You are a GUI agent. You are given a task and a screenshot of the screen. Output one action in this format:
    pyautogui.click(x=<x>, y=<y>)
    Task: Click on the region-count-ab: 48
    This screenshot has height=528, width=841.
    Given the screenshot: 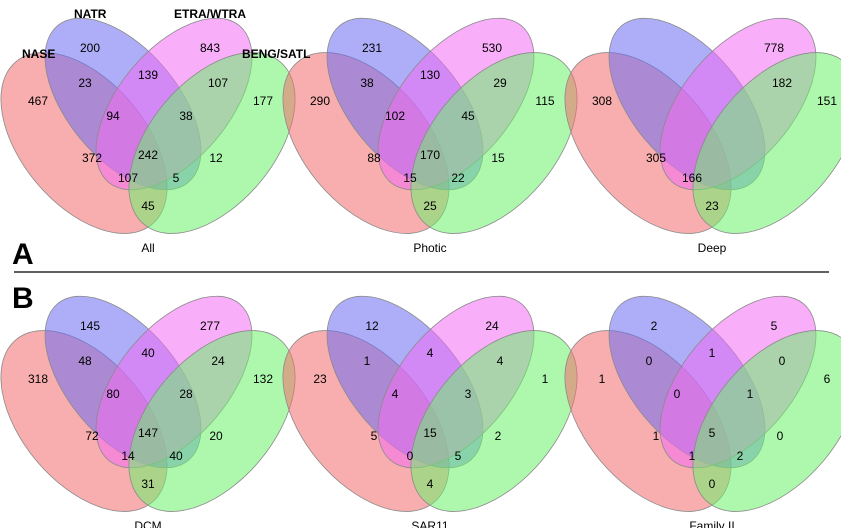 What is the action you would take?
    pyautogui.click(x=85, y=361)
    